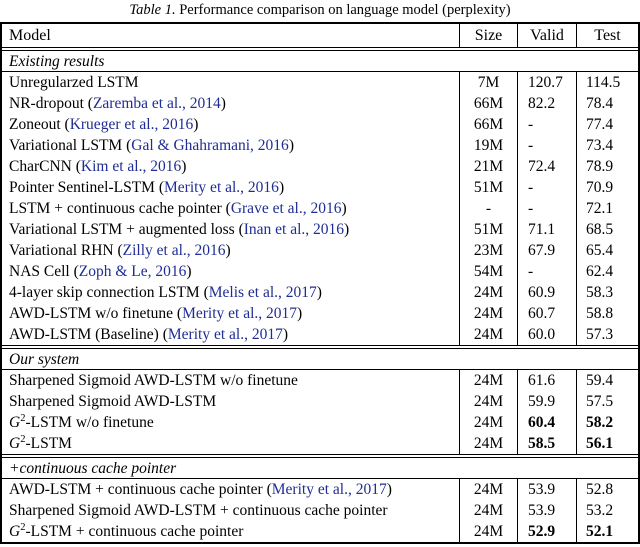 This screenshot has height=547, width=640. Describe the element at coordinates (607, 124) in the screenshot. I see `test-cell: 77.4` at that location.